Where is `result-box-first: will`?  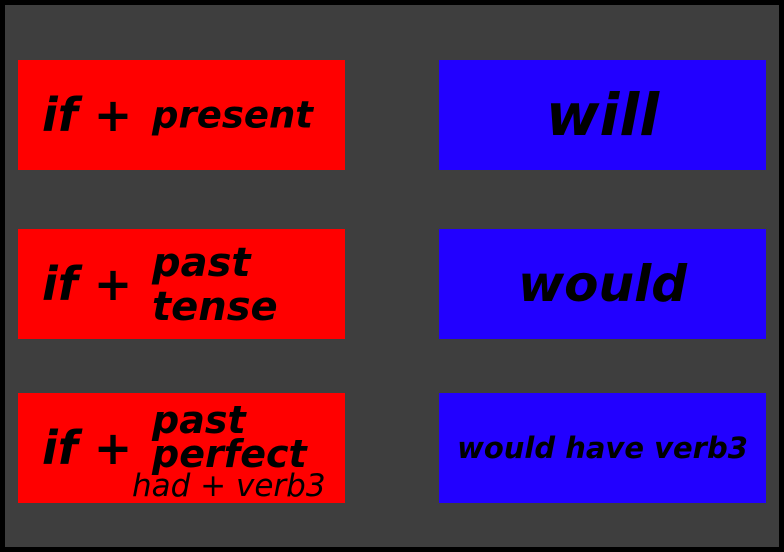 result-box-first: will is located at coordinates (602, 115).